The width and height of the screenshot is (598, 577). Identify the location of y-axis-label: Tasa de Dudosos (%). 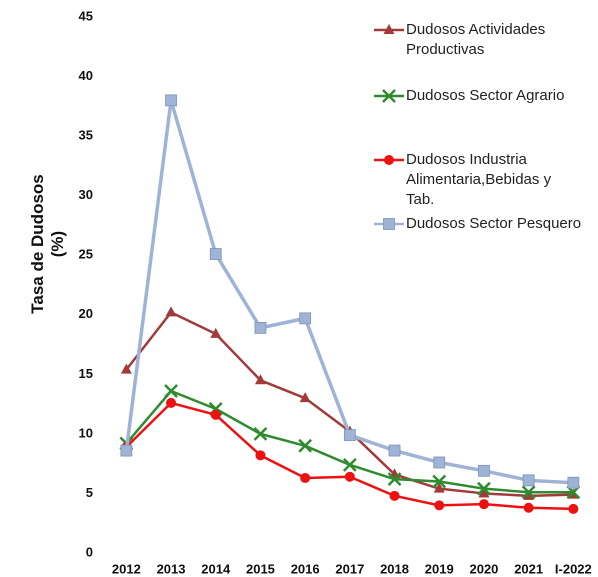
(47, 244).